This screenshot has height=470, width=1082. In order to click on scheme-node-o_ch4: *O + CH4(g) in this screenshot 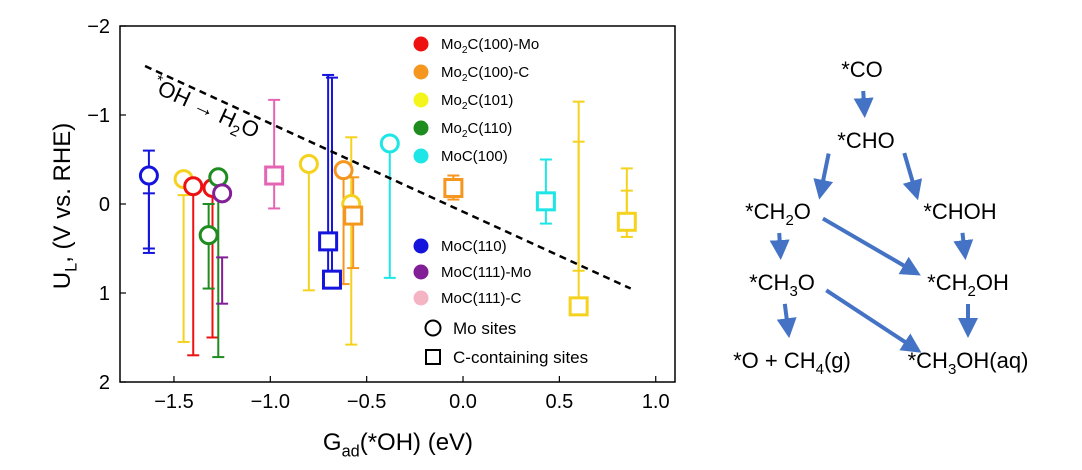, I will do `click(792, 363)`.